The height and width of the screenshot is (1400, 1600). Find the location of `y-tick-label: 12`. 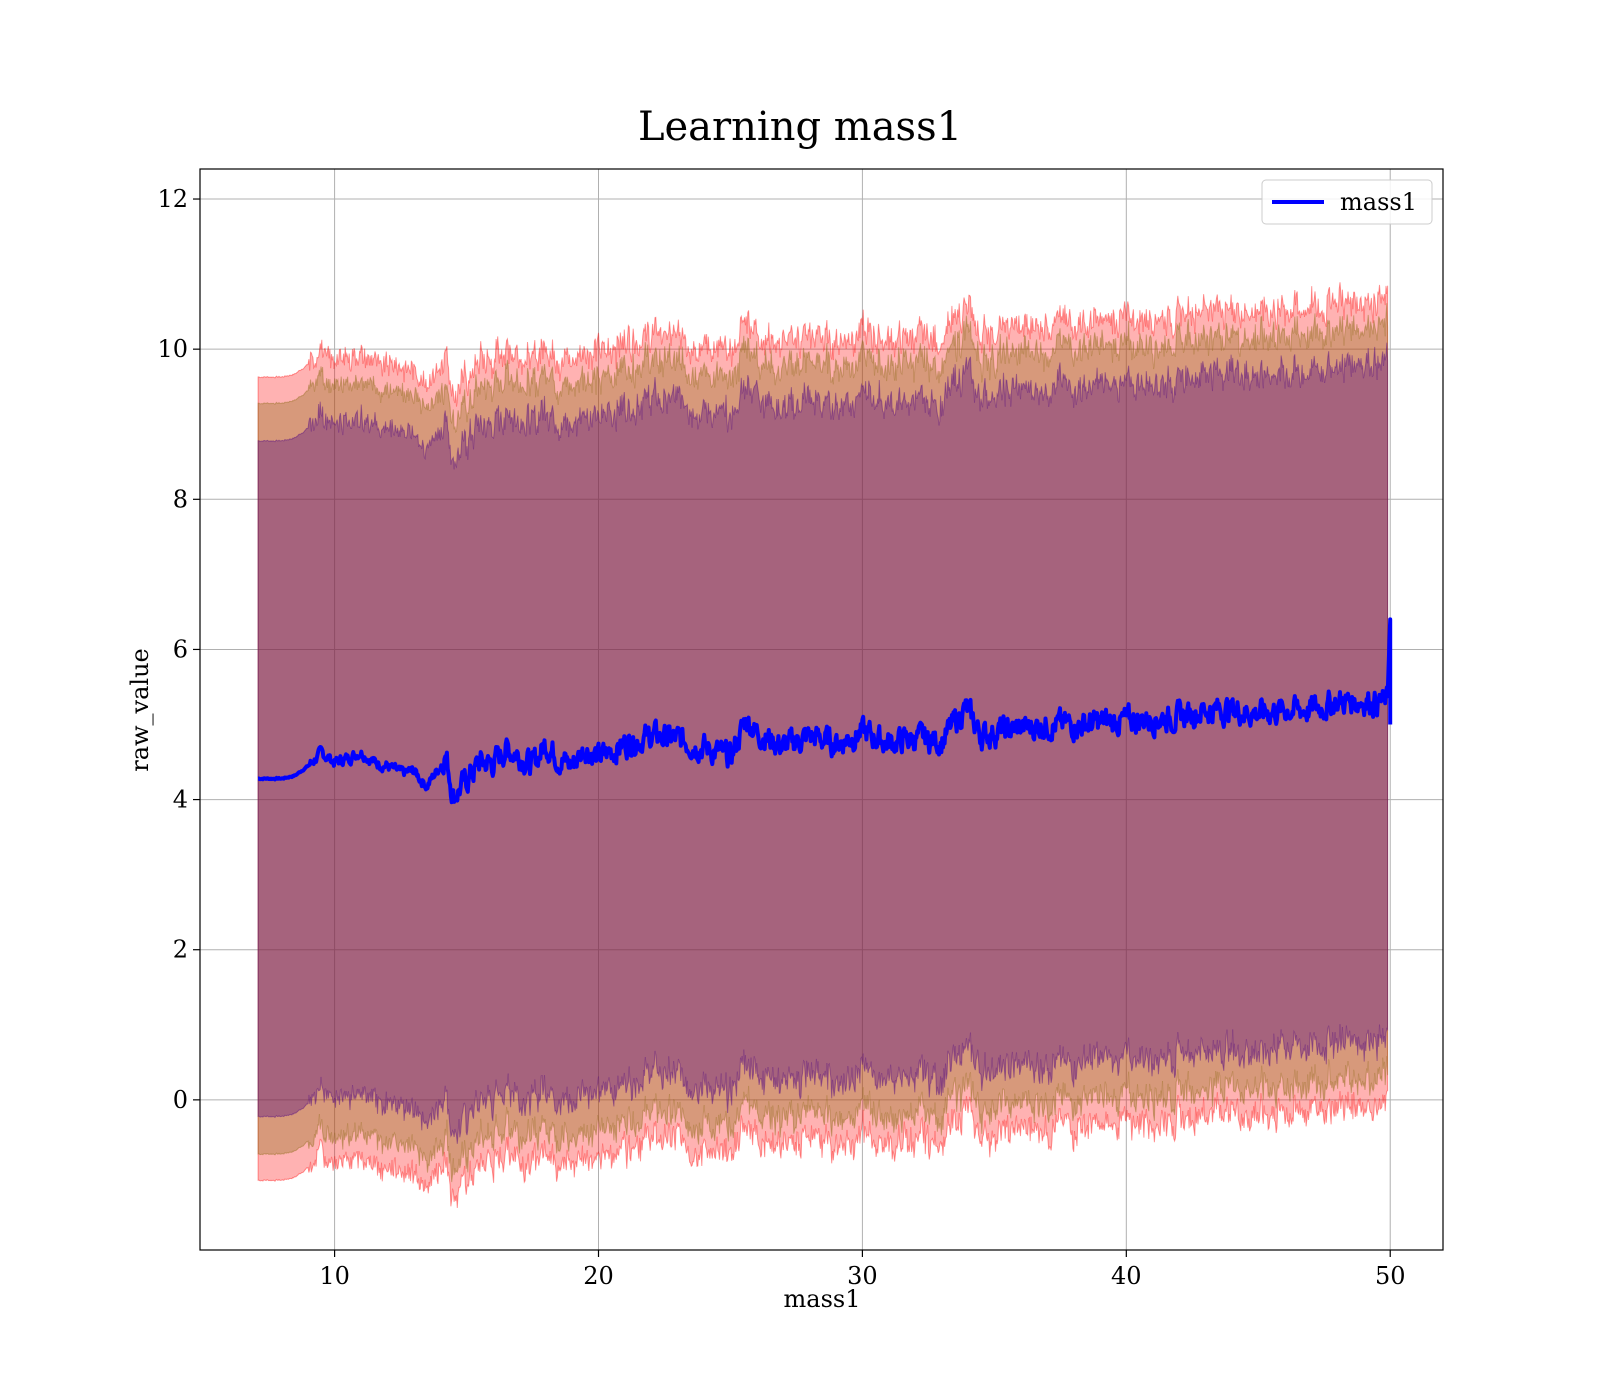

y-tick-label: 12 is located at coordinates (172, 199).